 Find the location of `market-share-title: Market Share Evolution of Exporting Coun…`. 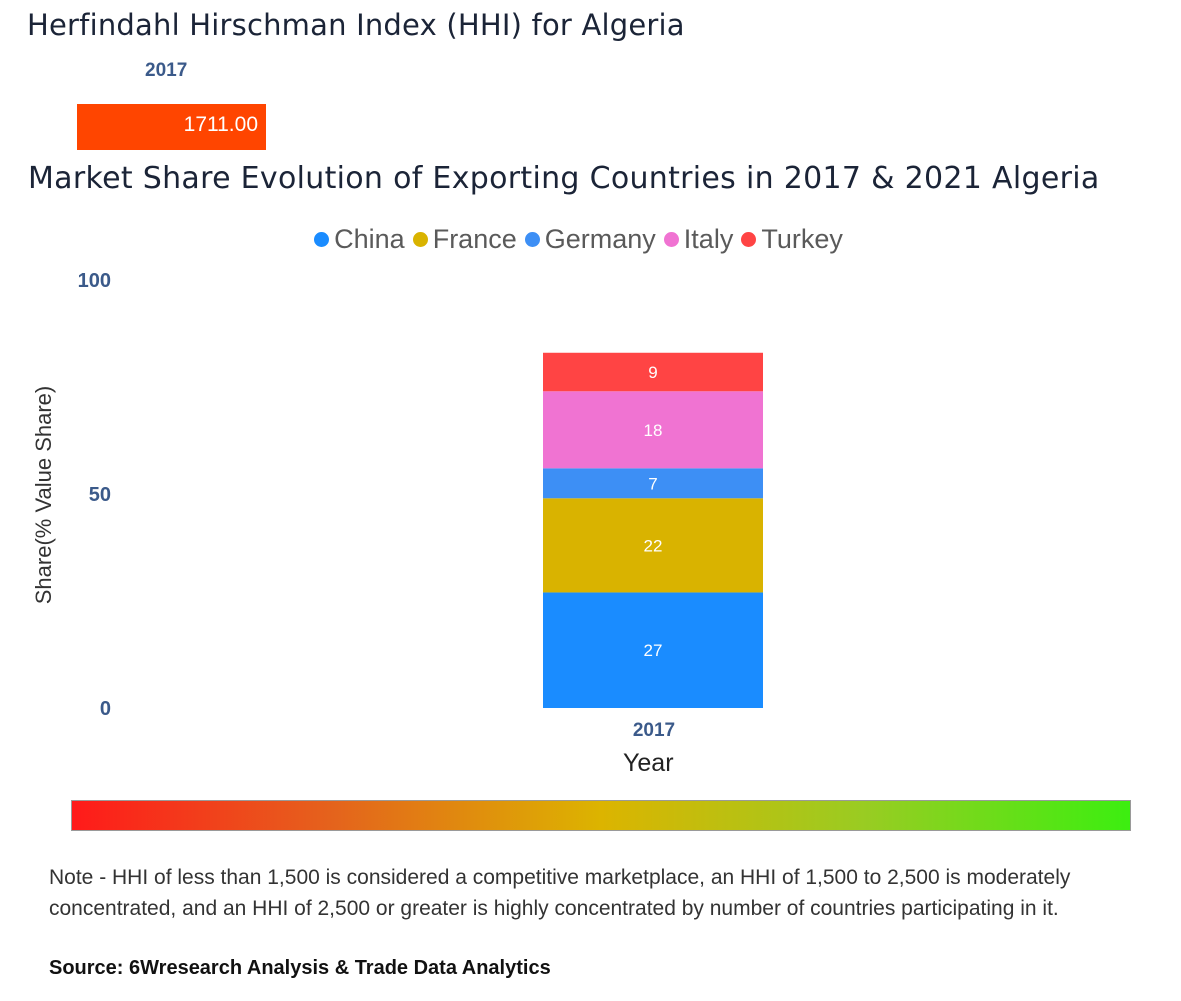

market-share-title: Market Share Evolution of Exporting Coun… is located at coordinates (564, 178).